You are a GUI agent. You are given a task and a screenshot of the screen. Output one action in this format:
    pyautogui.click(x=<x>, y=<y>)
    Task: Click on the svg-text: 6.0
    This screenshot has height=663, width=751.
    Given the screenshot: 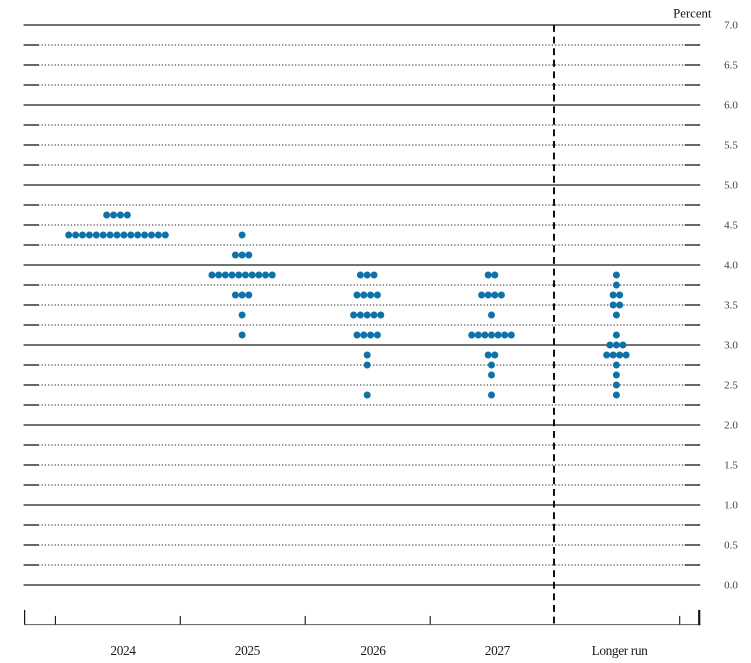 What is the action you would take?
    pyautogui.click(x=731, y=106)
    